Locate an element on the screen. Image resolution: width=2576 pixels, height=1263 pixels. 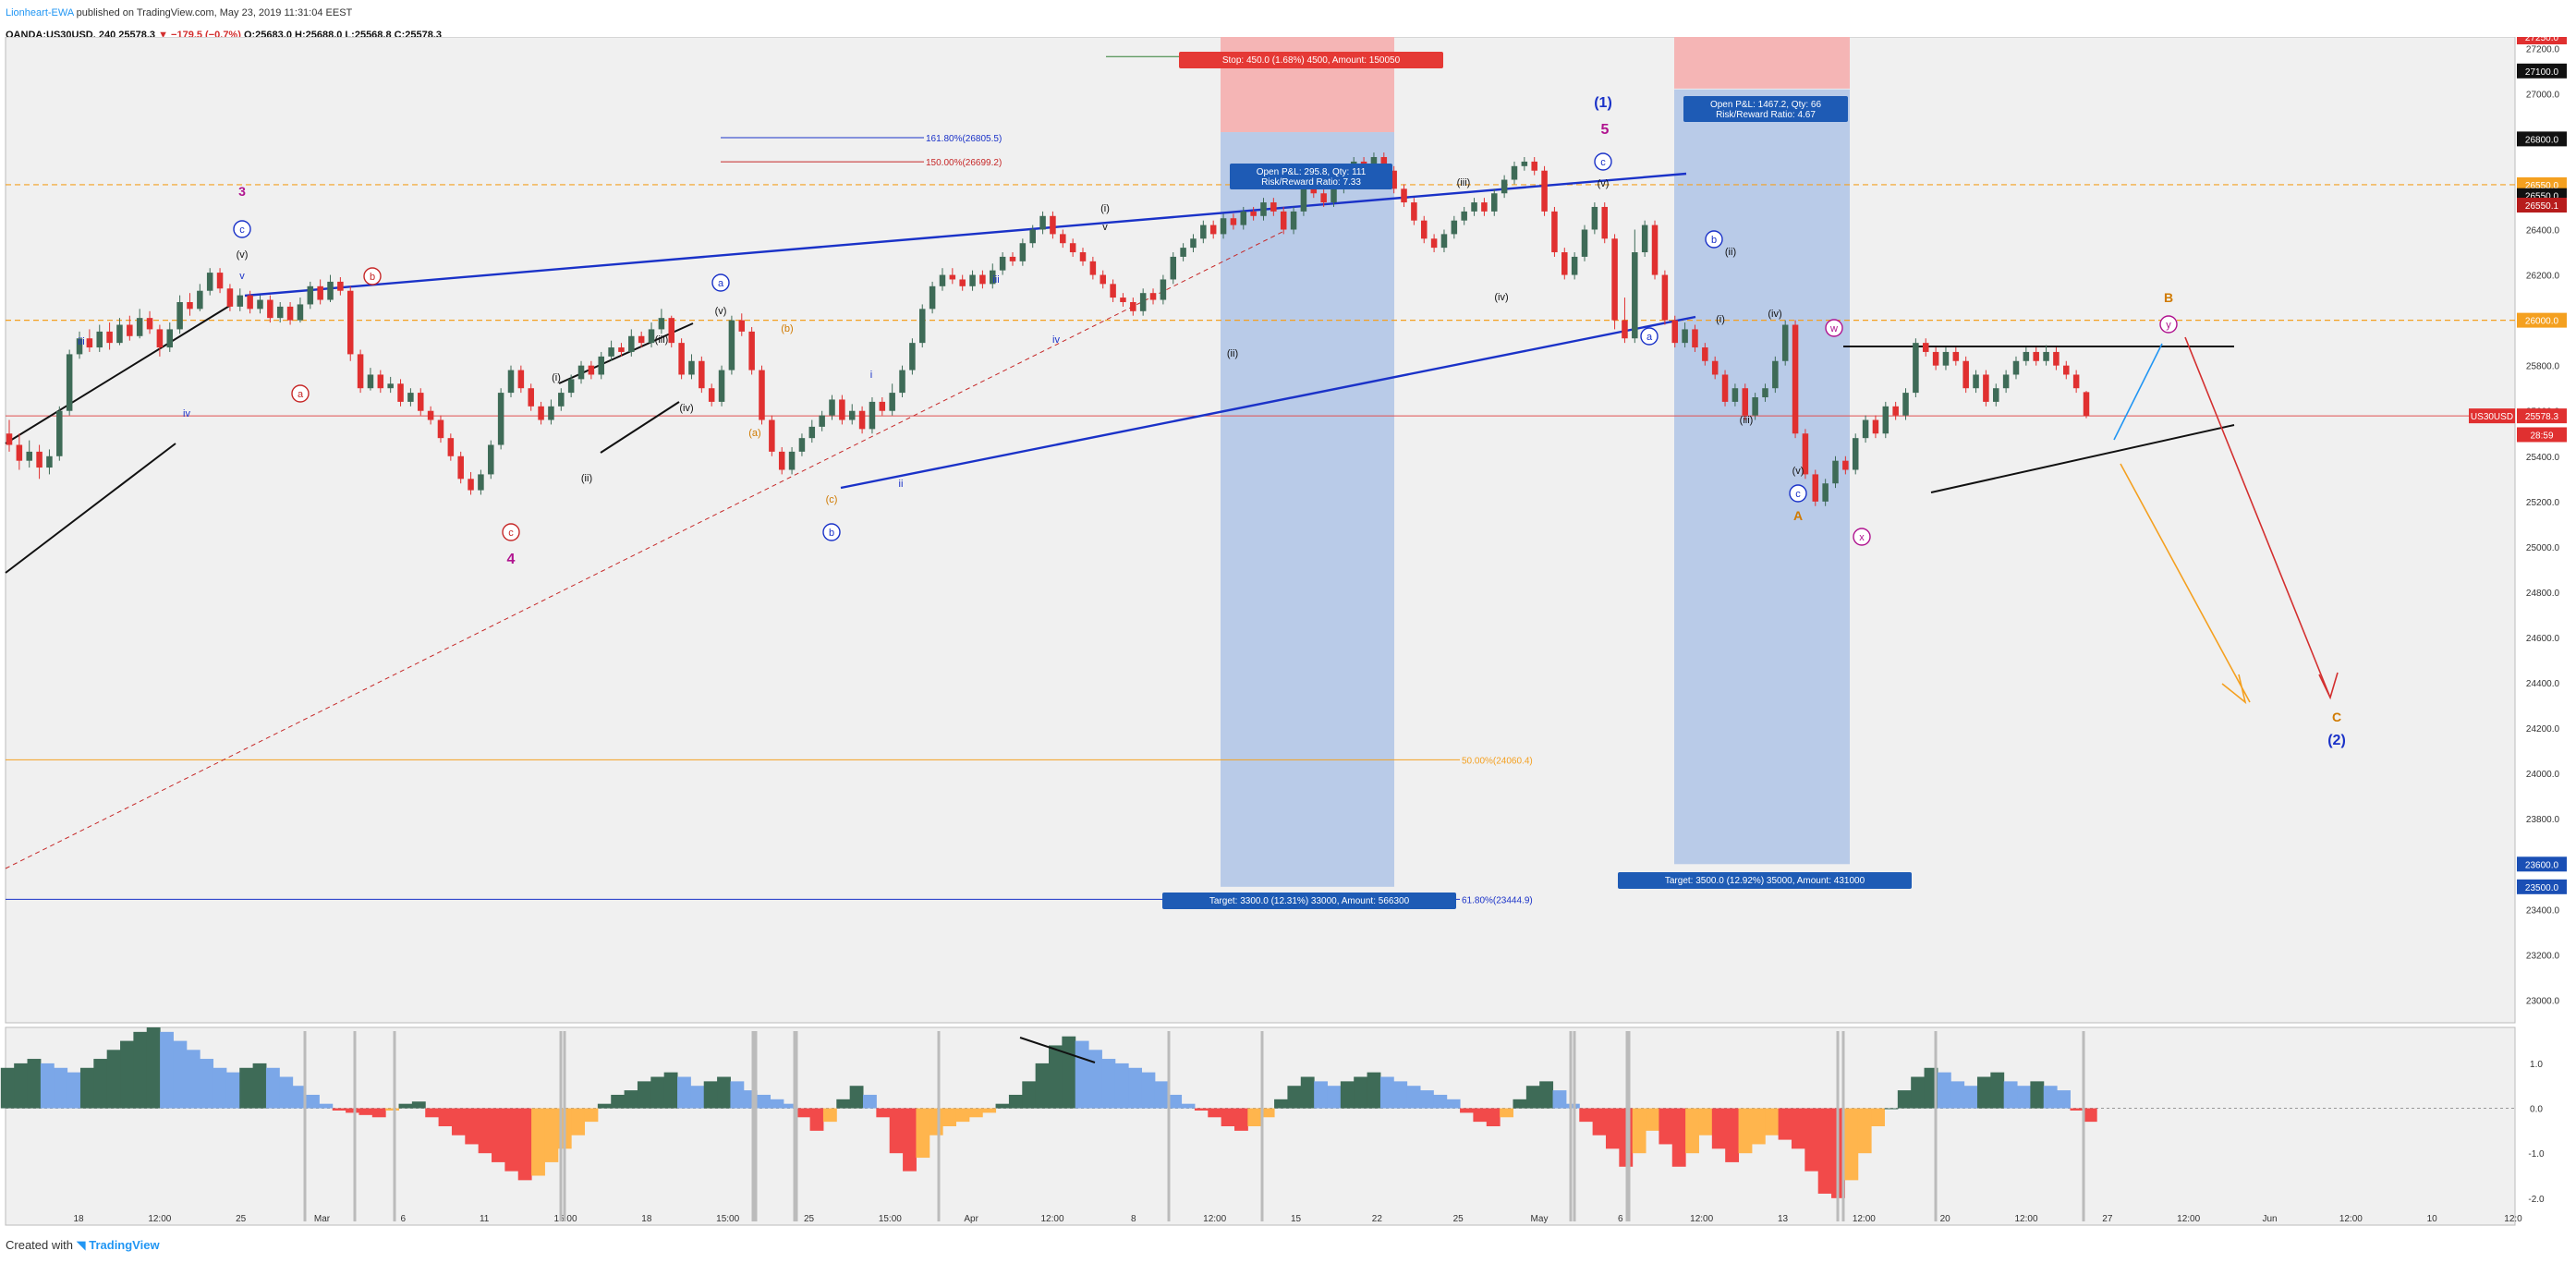
price-mark-text: 25578.3 is located at coordinates (2542, 417).